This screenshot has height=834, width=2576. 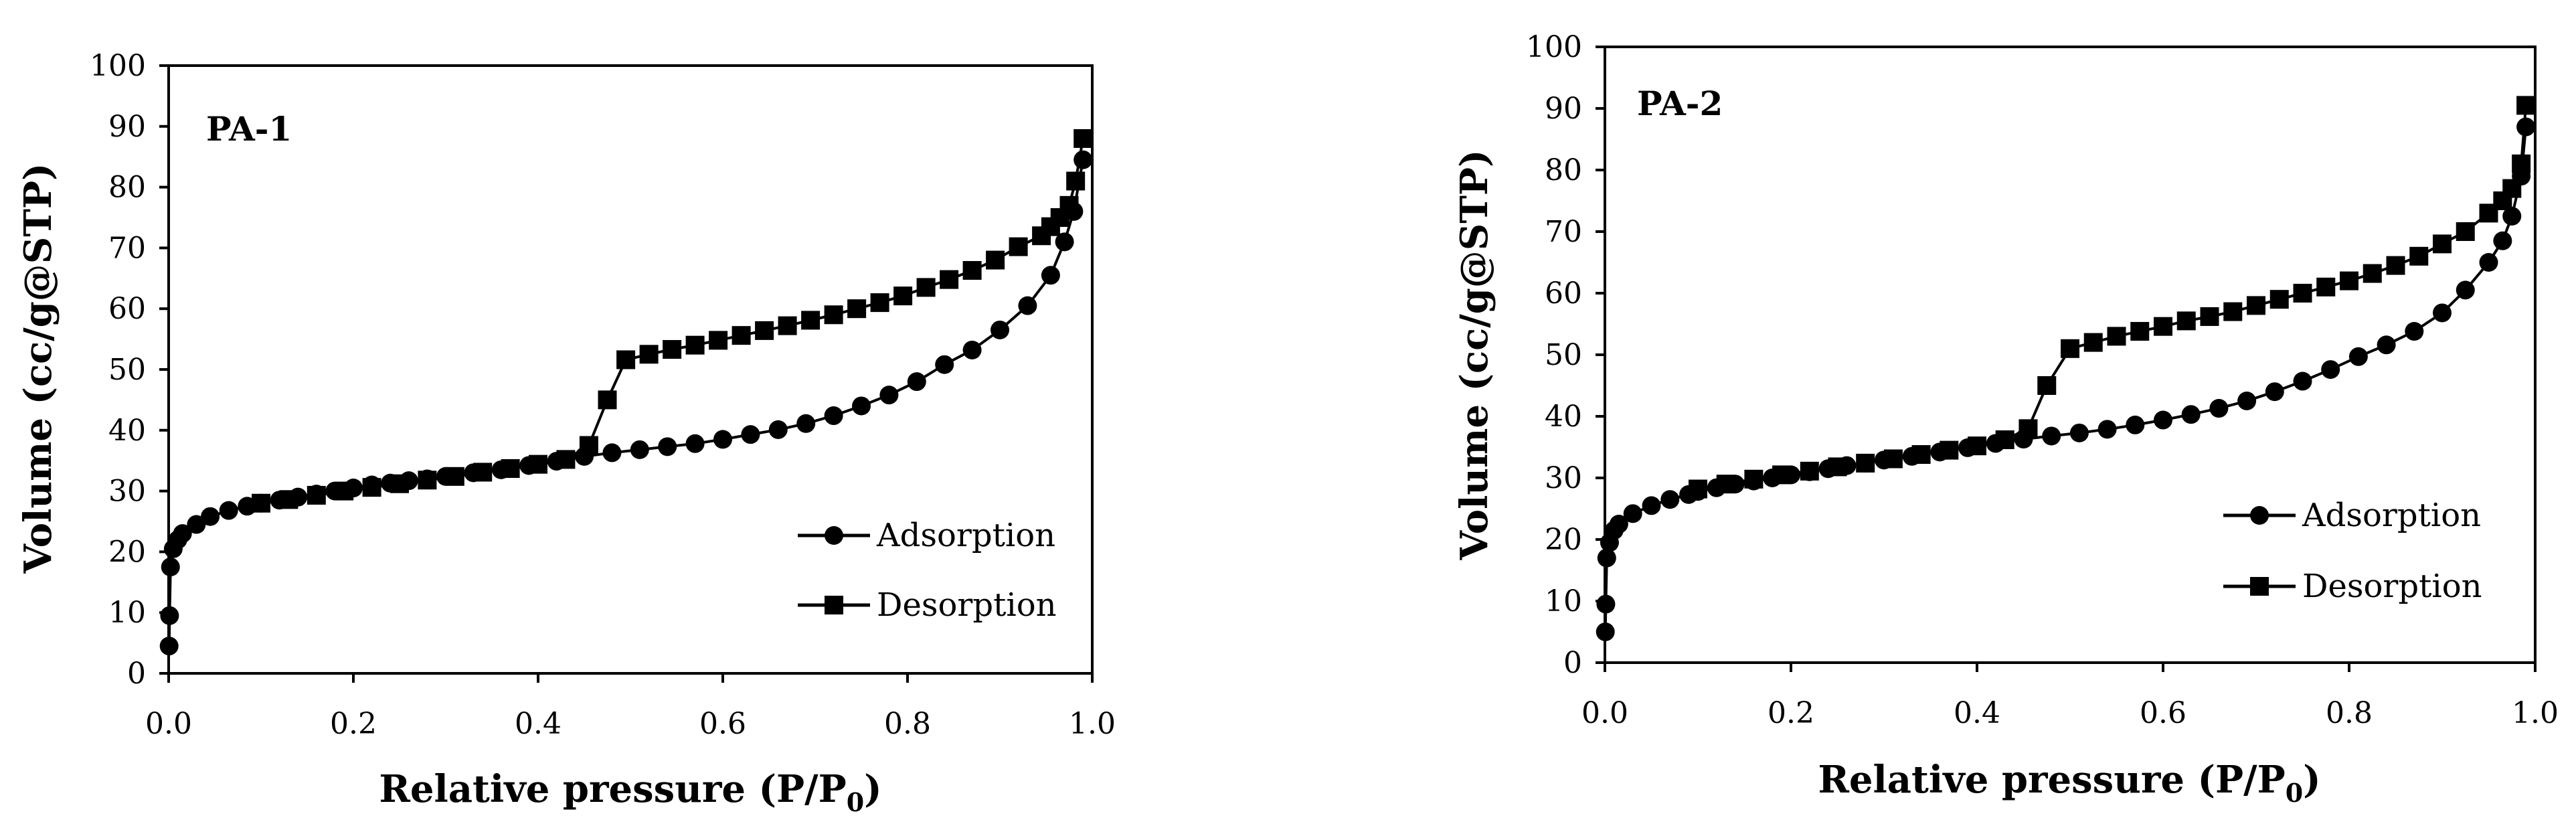 I want to click on legend-adsorption-marker, so click(x=834, y=535).